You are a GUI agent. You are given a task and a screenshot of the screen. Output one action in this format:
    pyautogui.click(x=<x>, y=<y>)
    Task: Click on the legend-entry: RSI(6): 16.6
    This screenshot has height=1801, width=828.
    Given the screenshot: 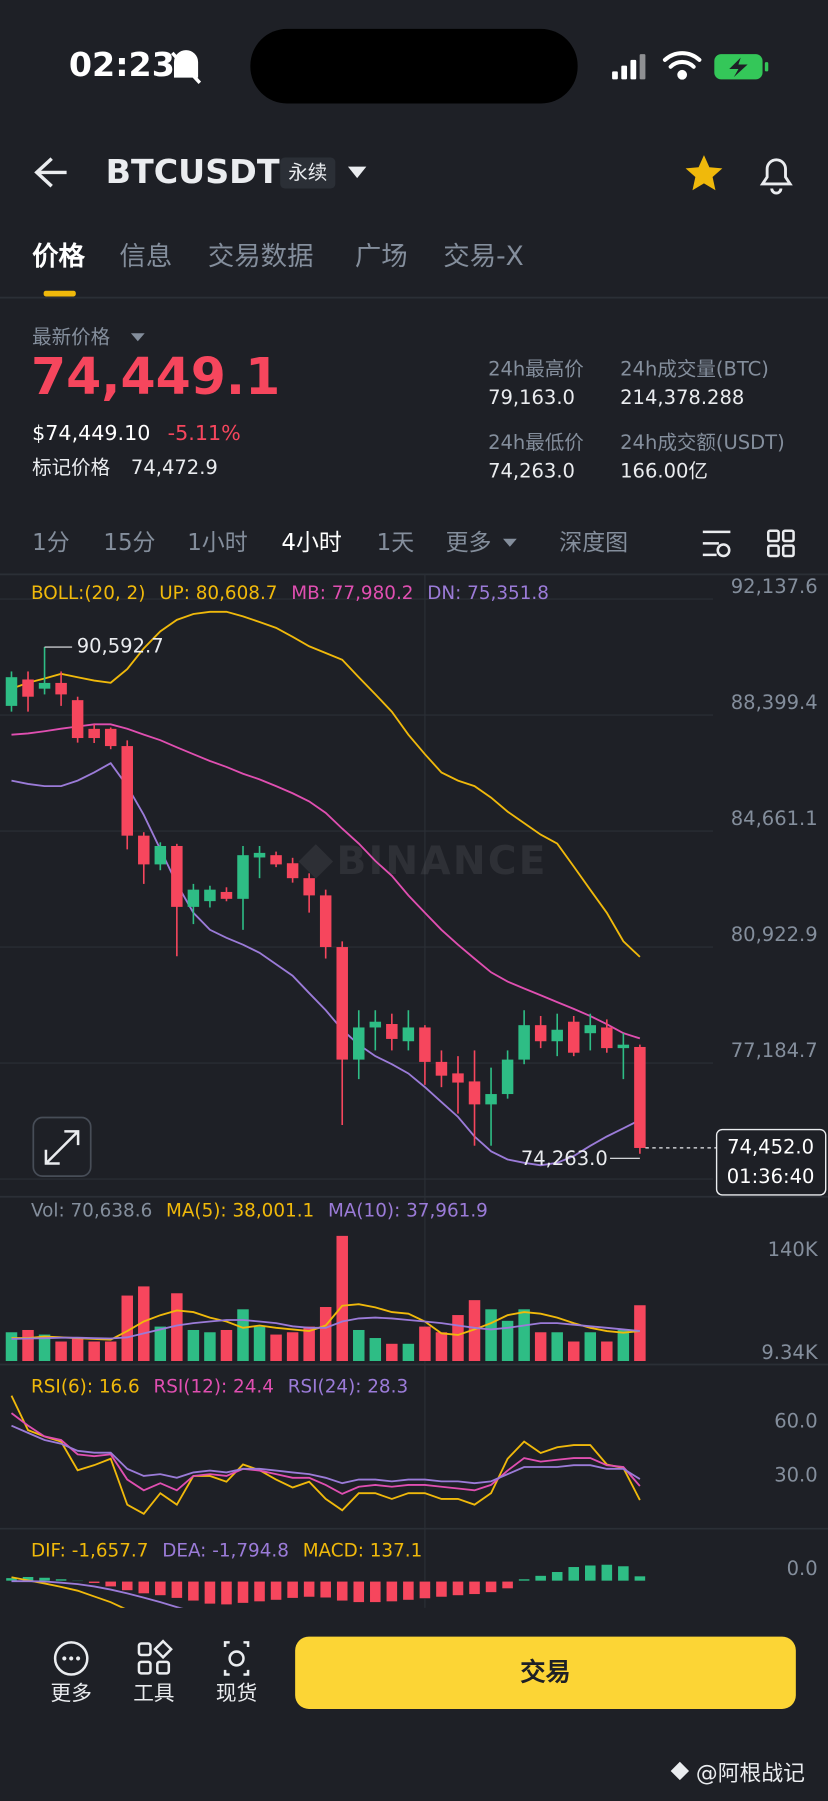 What is the action you would take?
    pyautogui.click(x=85, y=1386)
    